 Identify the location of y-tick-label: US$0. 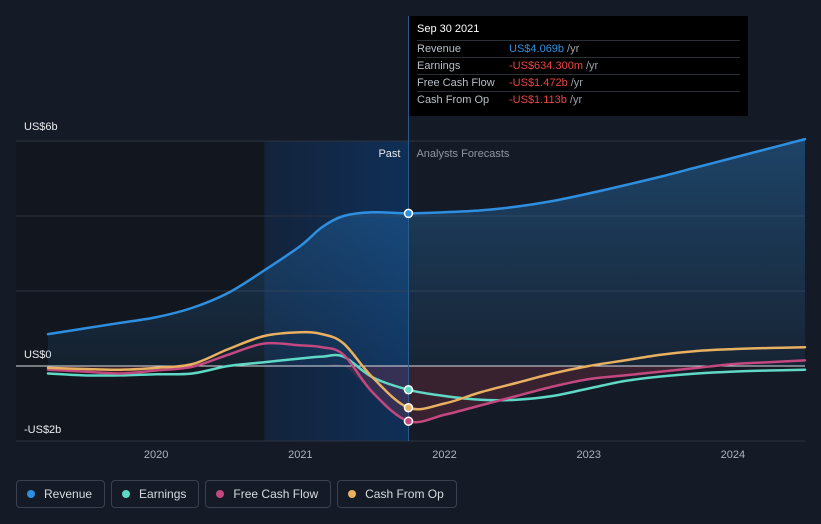
(38, 355).